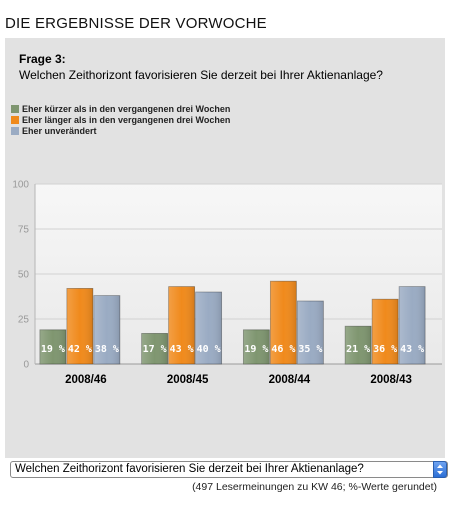 The height and width of the screenshot is (511, 457). What do you see at coordinates (358, 349) in the screenshot?
I see `bar-value-label: 21 %` at bounding box center [358, 349].